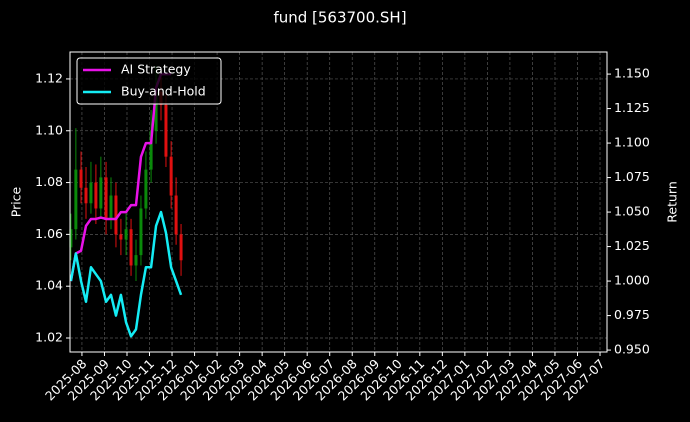 This screenshot has width=690, height=422. I want to click on y-axis-label: Price, so click(16, 201).